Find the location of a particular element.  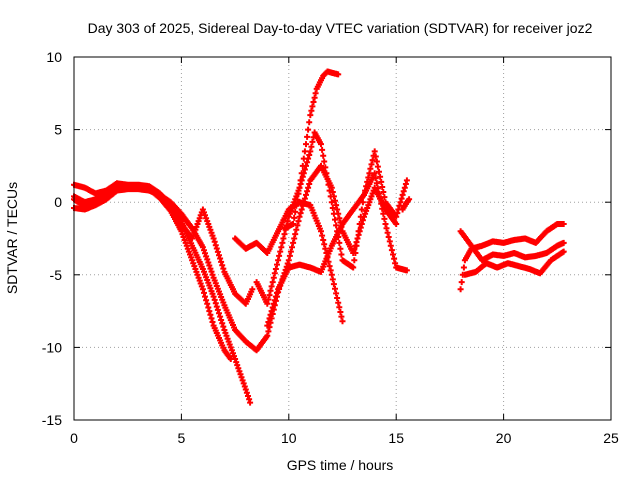

y-tick-label: -5 is located at coordinates (56, 275).